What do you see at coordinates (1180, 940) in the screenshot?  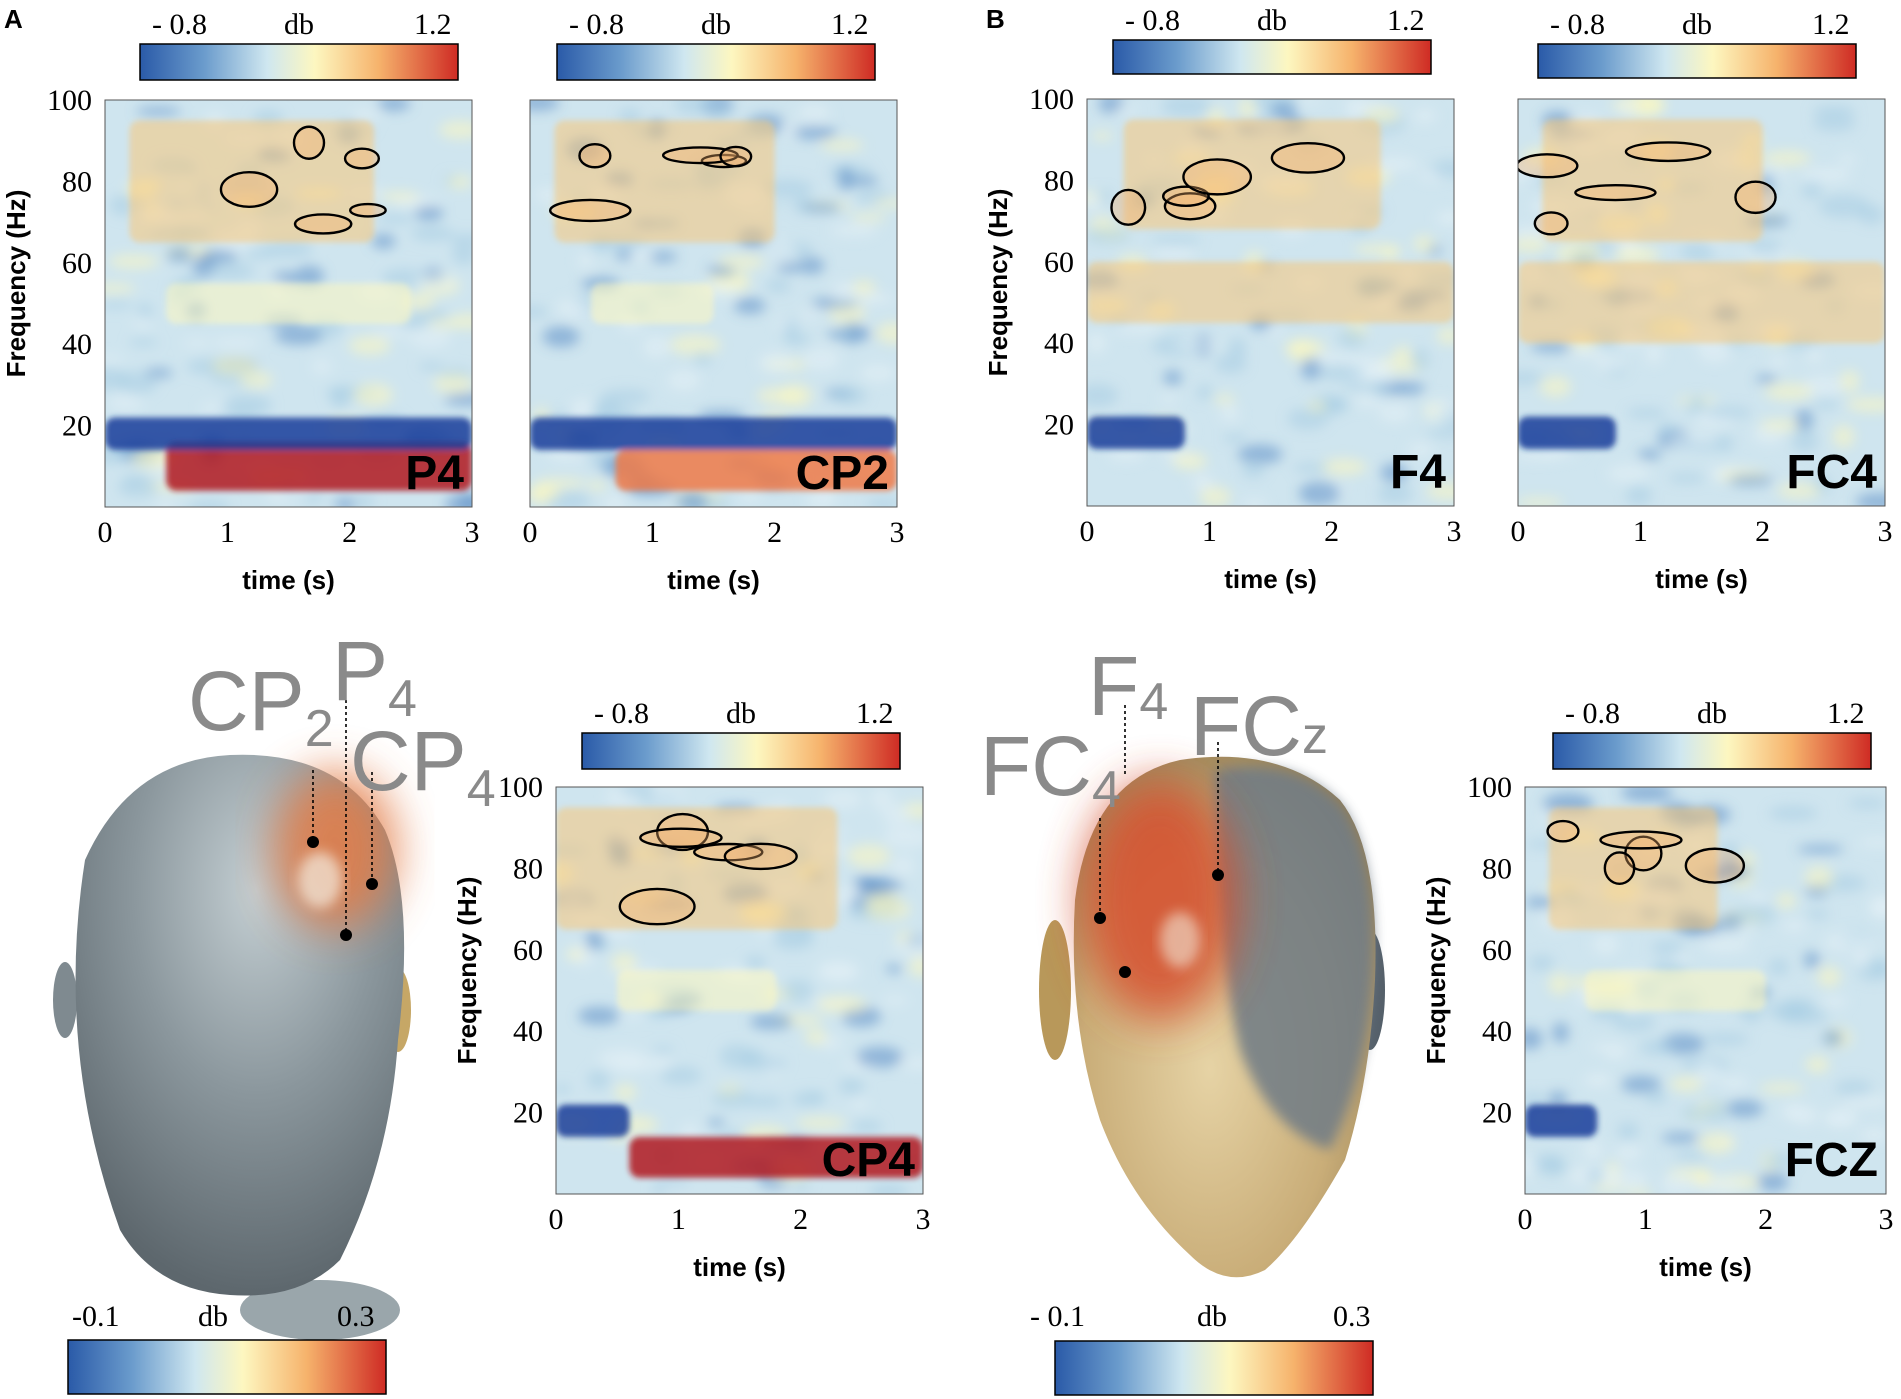 I see `scalp-b-highlight` at bounding box center [1180, 940].